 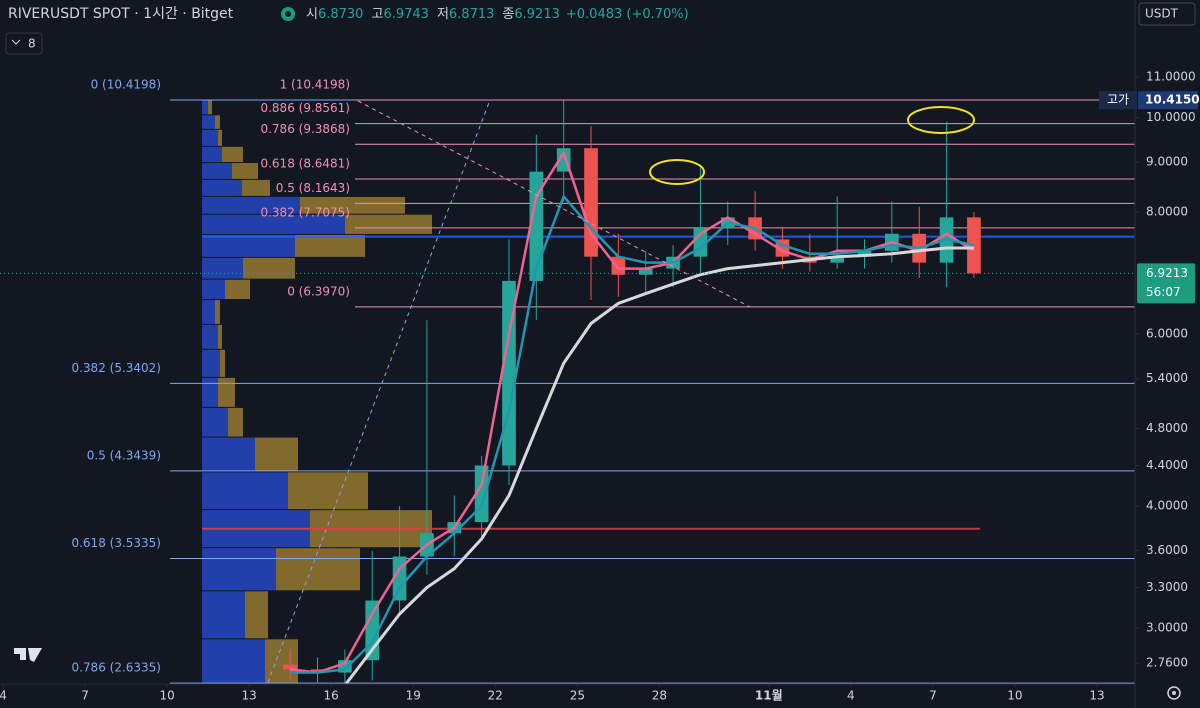 What do you see at coordinates (1171, 117) in the screenshot?
I see `y-tick-label: 10.0000` at bounding box center [1171, 117].